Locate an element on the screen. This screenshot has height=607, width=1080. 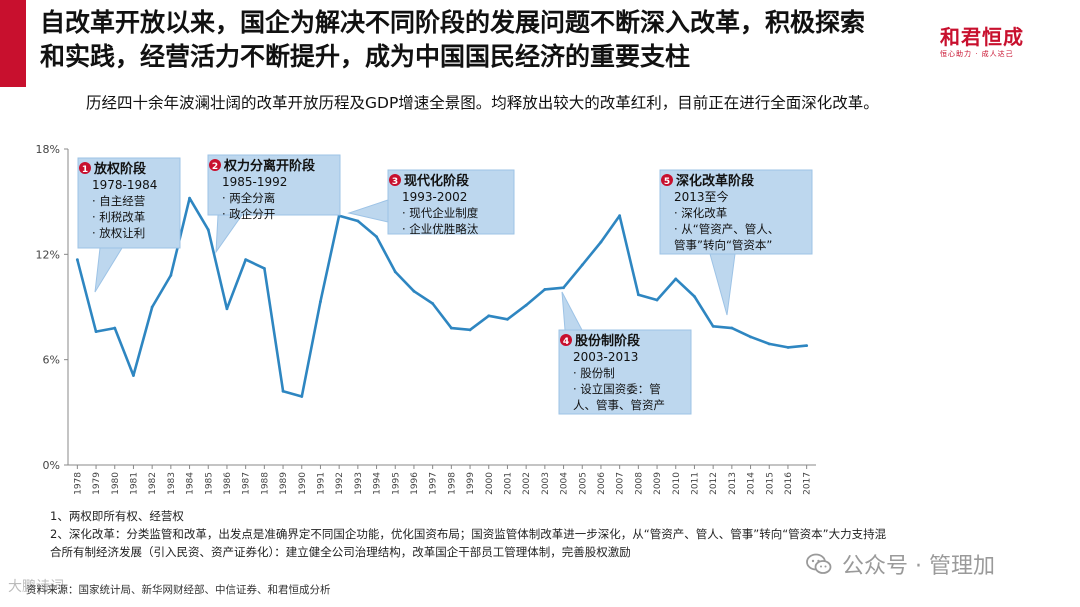
x-tick-label: 1999 is located at coordinates (471, 483).